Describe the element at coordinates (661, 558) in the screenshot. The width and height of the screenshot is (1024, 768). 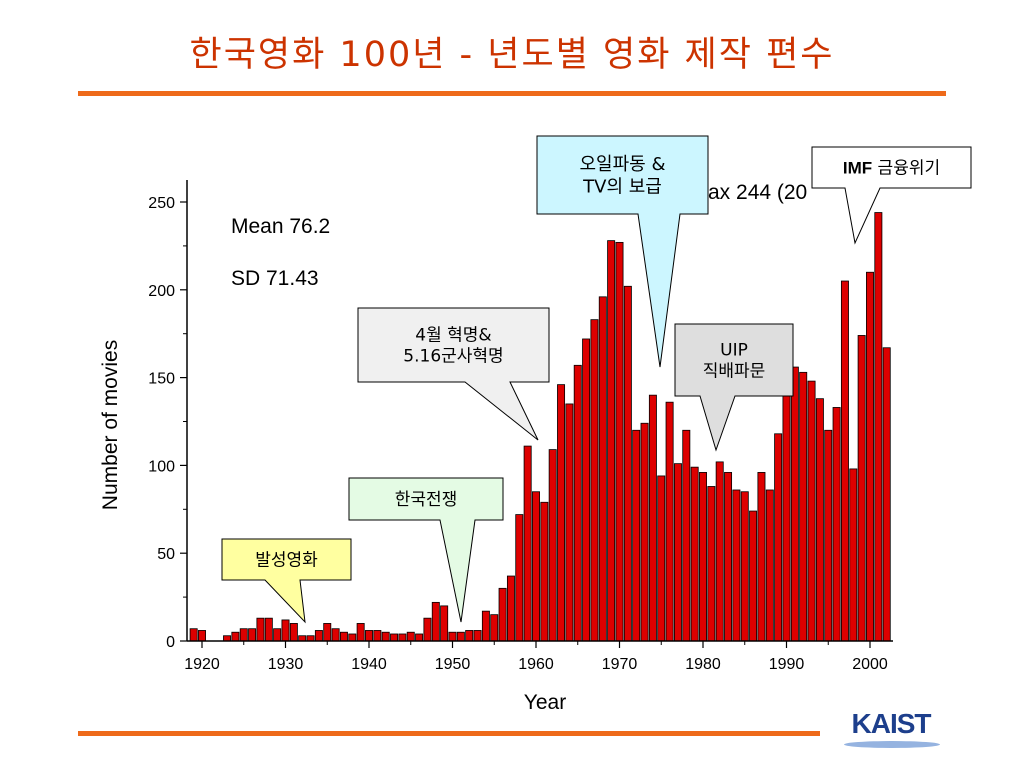
I see `bar-1975` at that location.